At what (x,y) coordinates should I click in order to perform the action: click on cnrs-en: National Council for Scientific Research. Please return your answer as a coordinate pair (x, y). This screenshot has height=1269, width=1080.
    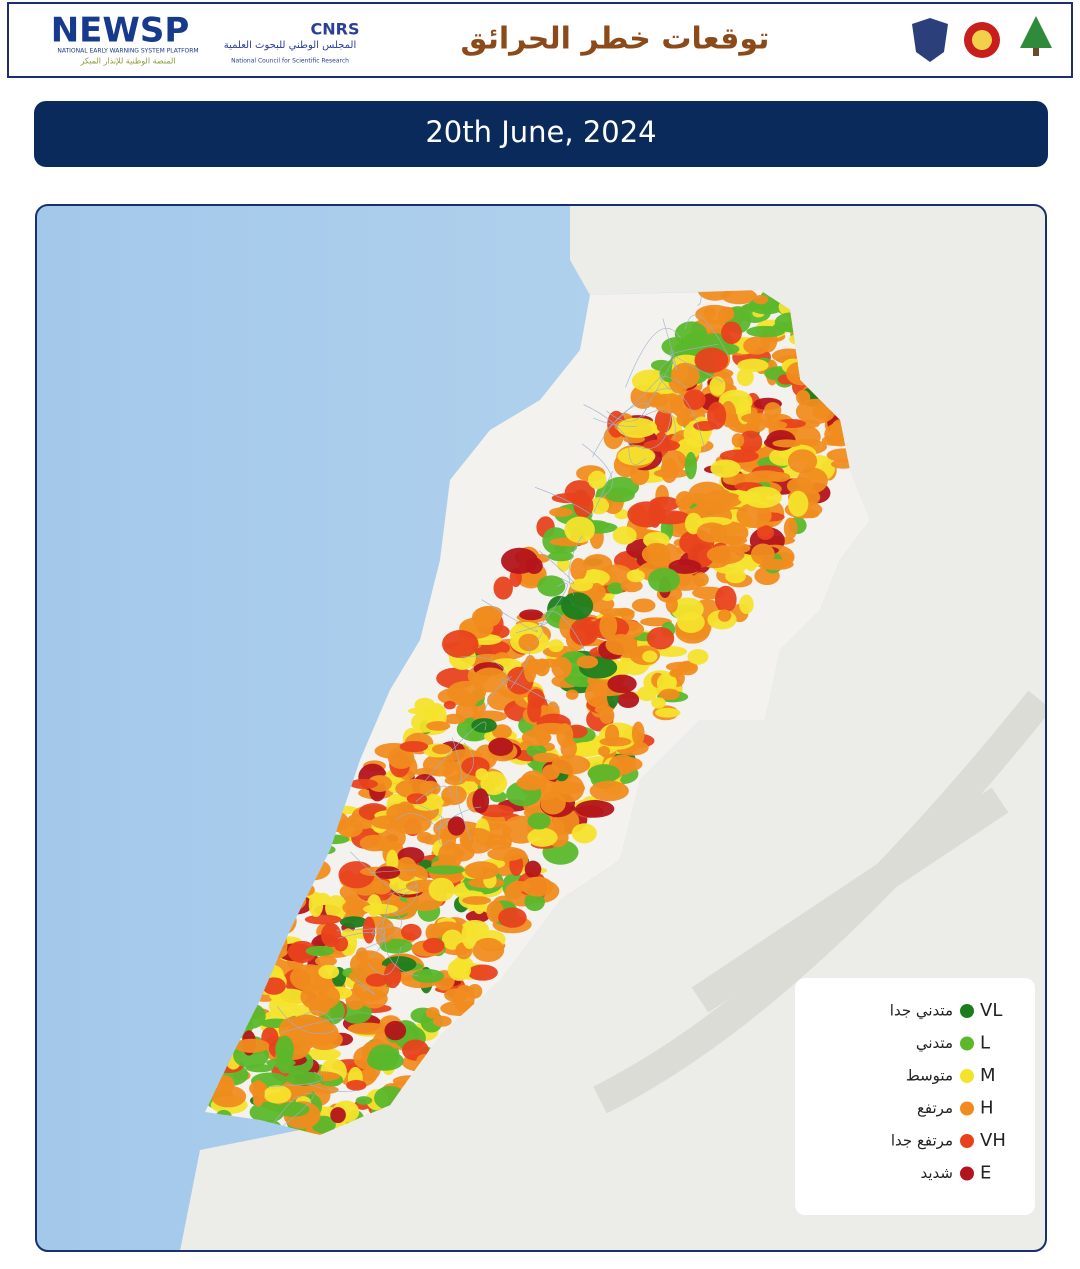
    Looking at the image, I should click on (290, 61).